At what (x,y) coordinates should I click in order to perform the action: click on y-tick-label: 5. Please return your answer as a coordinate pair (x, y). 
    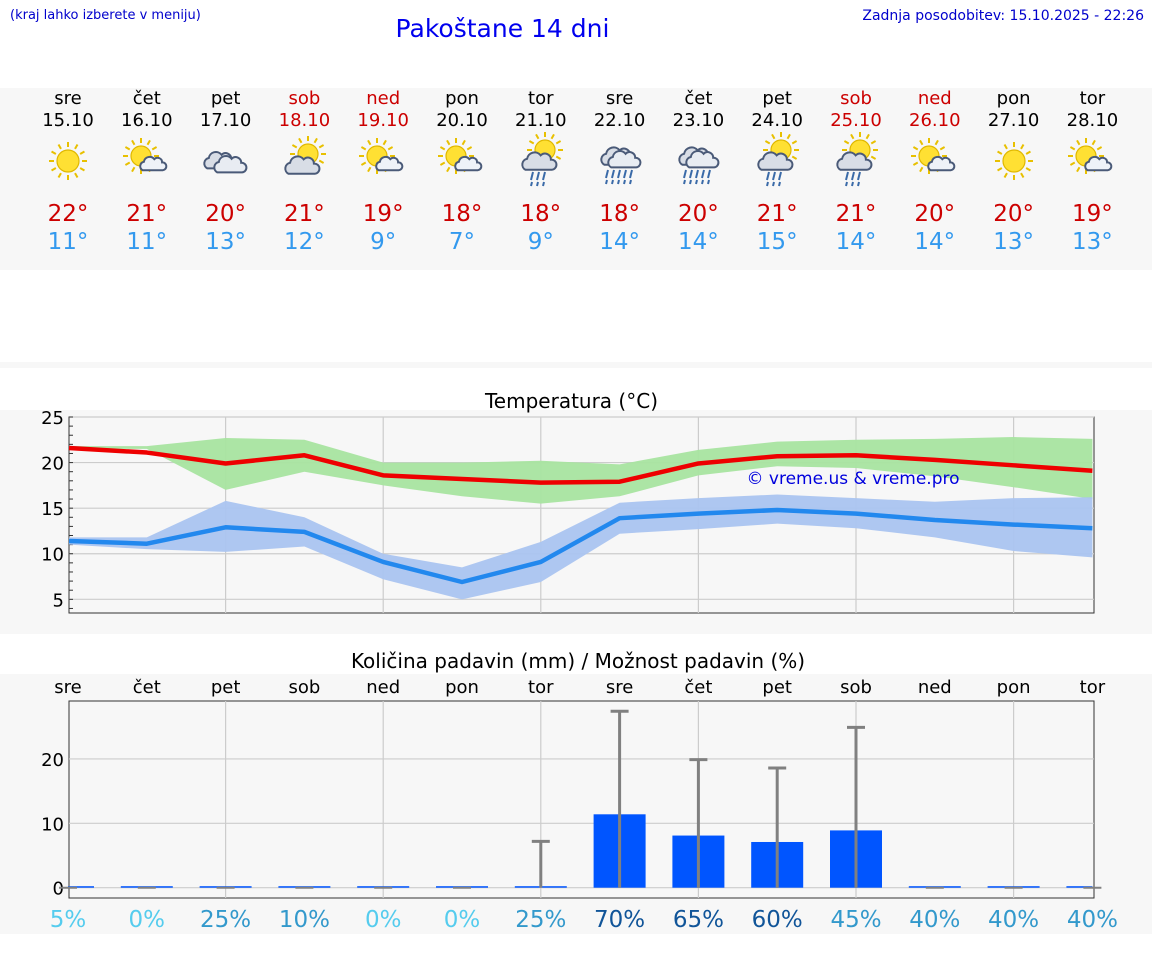
    Looking at the image, I should click on (58, 600).